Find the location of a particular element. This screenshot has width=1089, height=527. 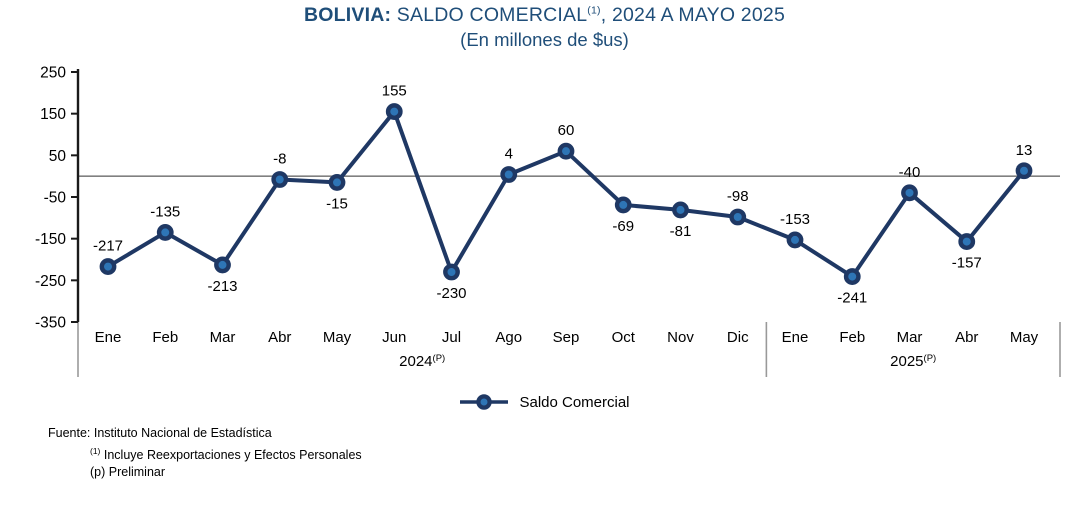

data-label: -81 is located at coordinates (681, 231).